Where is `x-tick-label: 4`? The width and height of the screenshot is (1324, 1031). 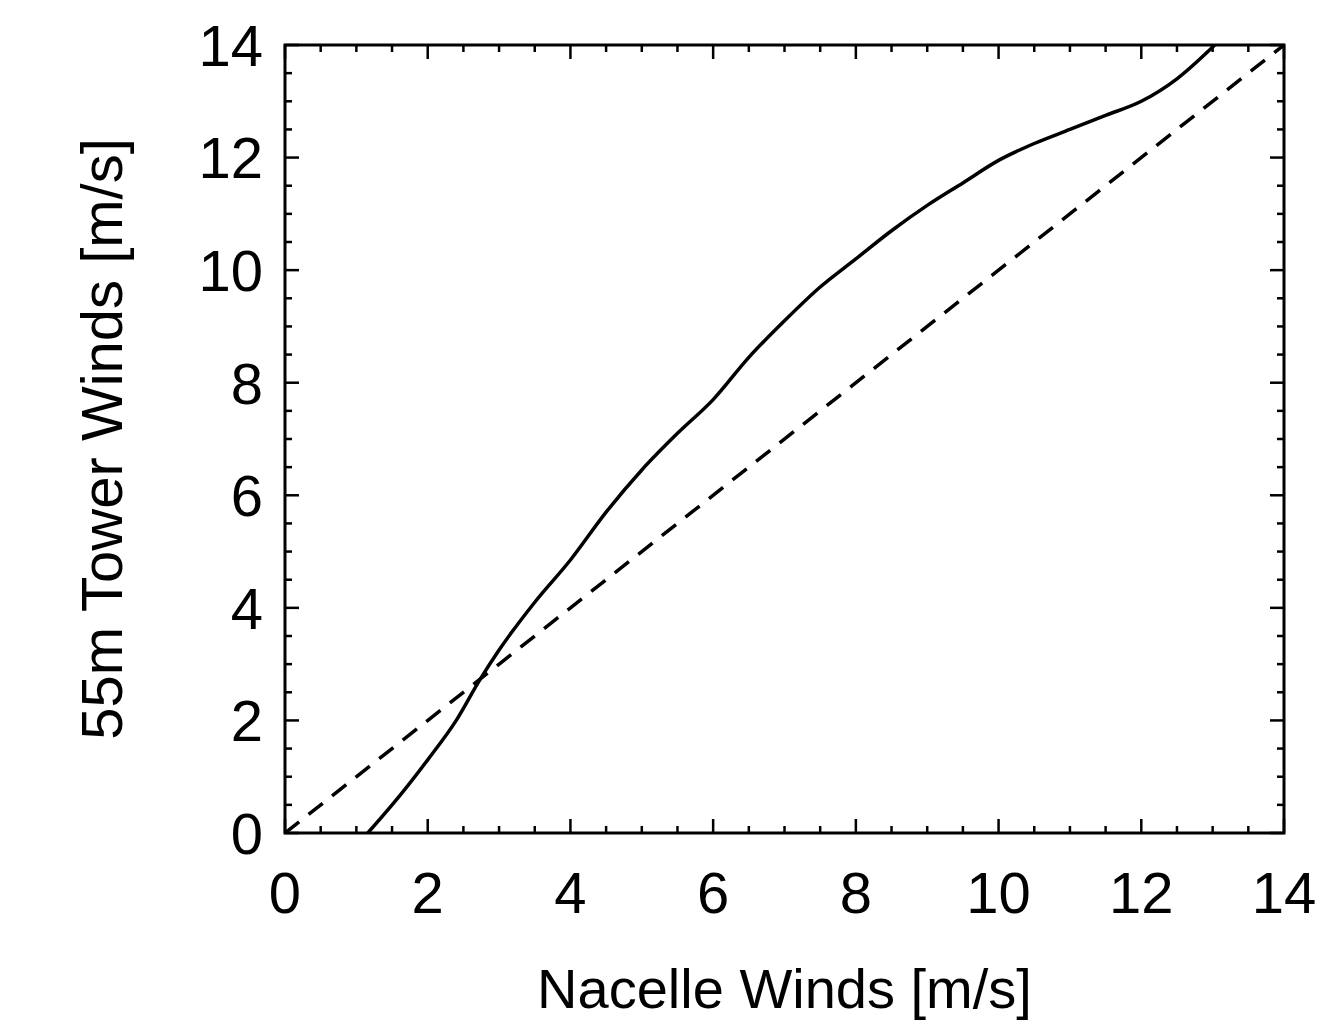 x-tick-label: 4 is located at coordinates (570, 892).